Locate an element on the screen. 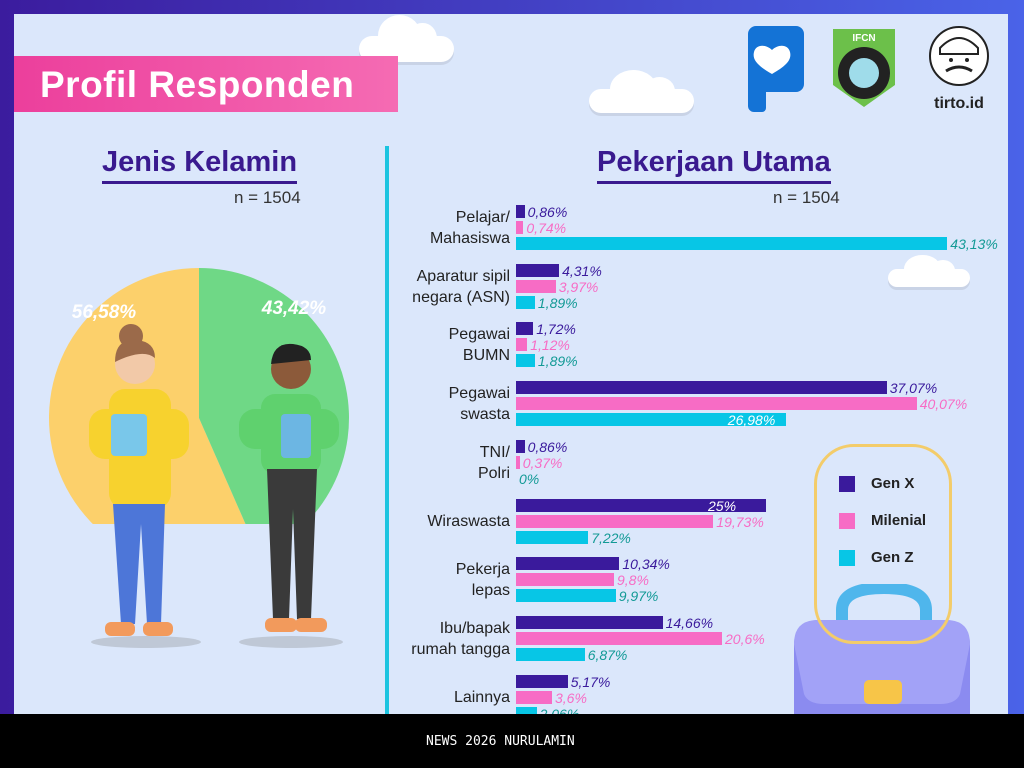  footer-caption: NEWS 2026 NURULAMIN is located at coordinates (512, 741).